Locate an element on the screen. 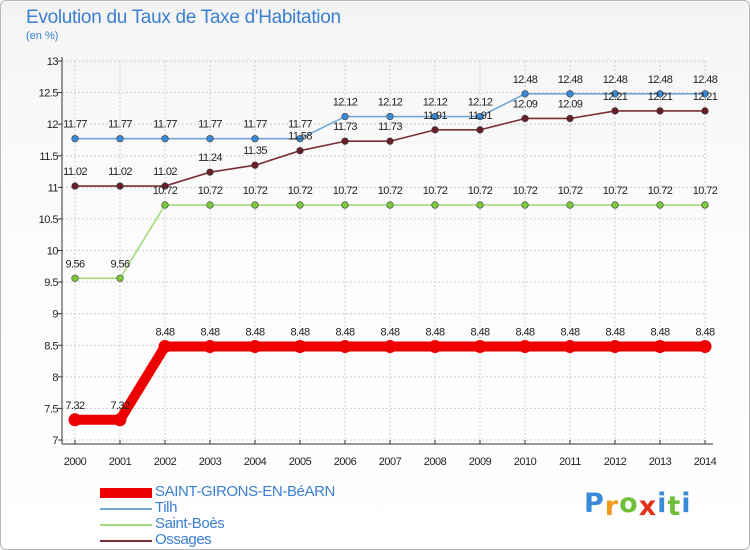 This screenshot has width=750, height=550. y-tick-label: 12.5 is located at coordinates (49, 94).